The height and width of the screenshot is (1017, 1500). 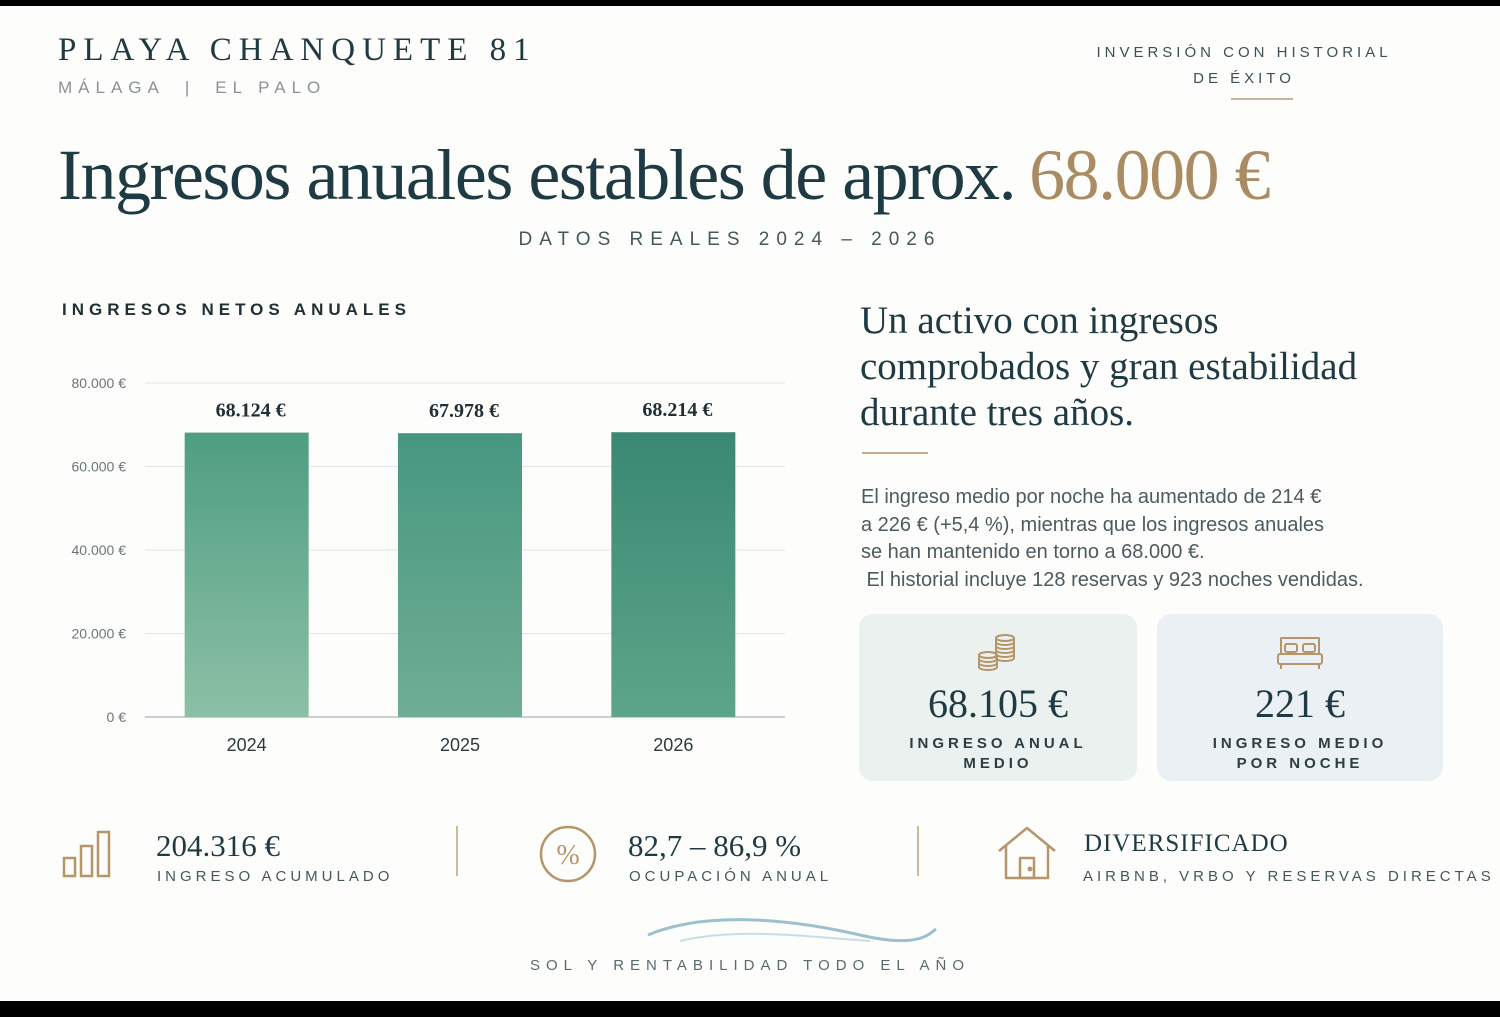 I want to click on card-nightly-value: 221 €, so click(x=1300, y=703).